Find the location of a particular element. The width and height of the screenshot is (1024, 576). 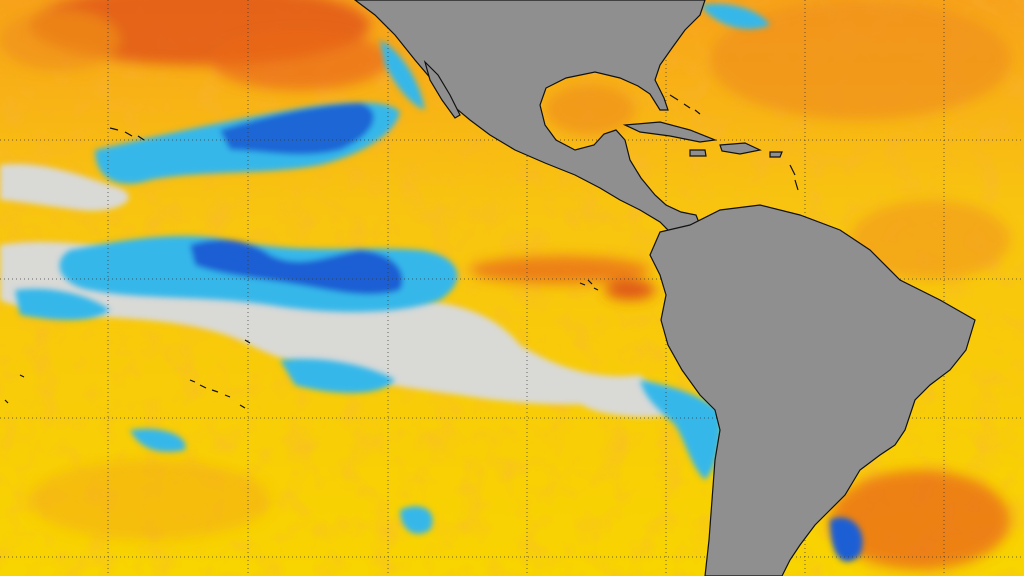

north-central-america is located at coordinates (530, 116).